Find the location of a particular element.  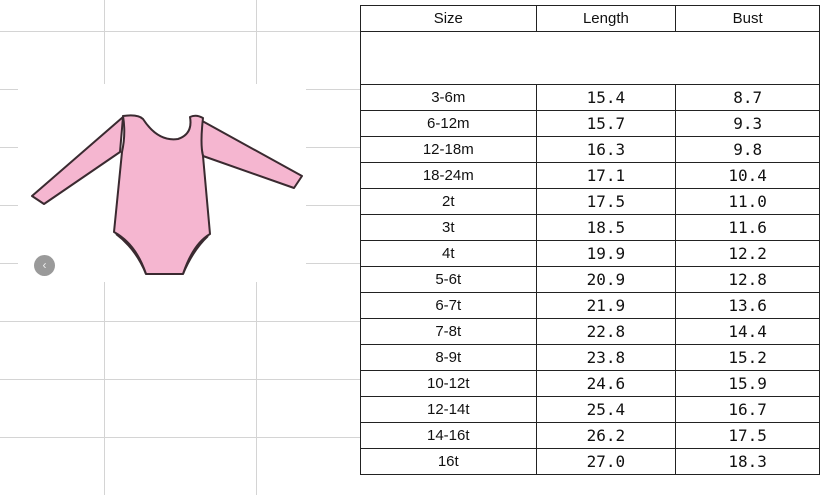

table-row: 12-18m 16.3 9.8 is located at coordinates (590, 149).